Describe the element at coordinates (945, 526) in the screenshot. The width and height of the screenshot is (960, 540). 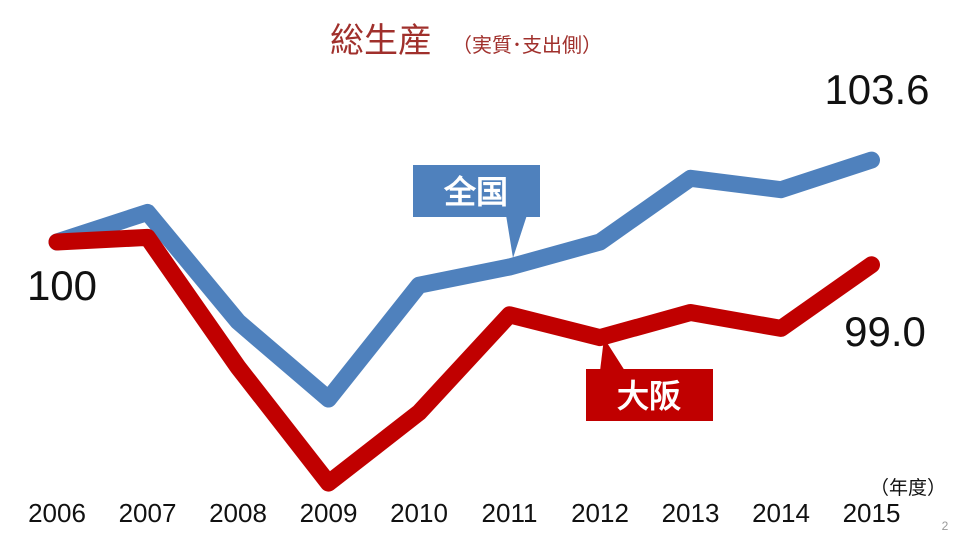
I see `page-number: 2` at that location.